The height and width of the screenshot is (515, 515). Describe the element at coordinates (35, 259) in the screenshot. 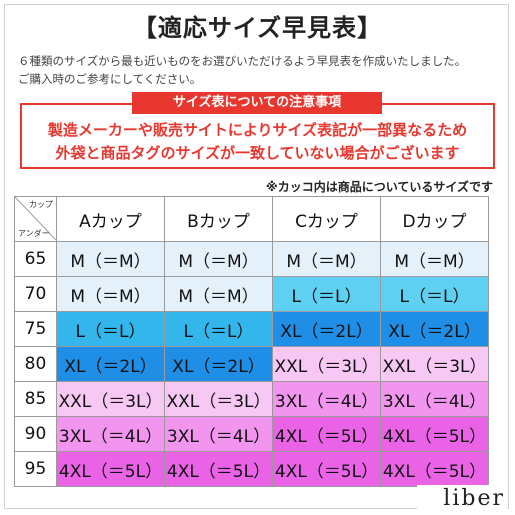

I see `under-size: 65` at that location.